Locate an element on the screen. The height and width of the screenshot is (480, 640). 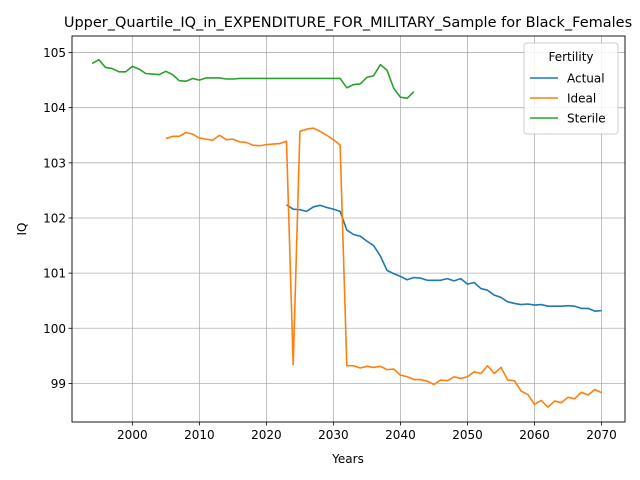
legend-entries: Actual Ideal Sterile is located at coordinates (568, 99).